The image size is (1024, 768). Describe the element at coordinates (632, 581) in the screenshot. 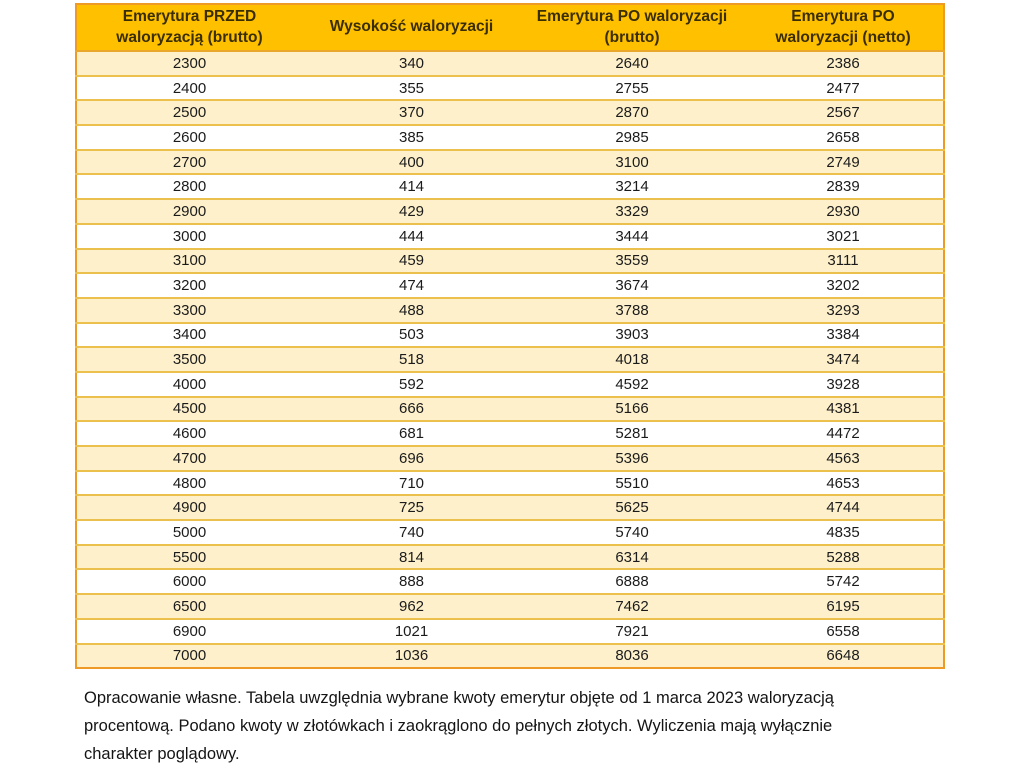

I see `table-cell: 6888` at that location.